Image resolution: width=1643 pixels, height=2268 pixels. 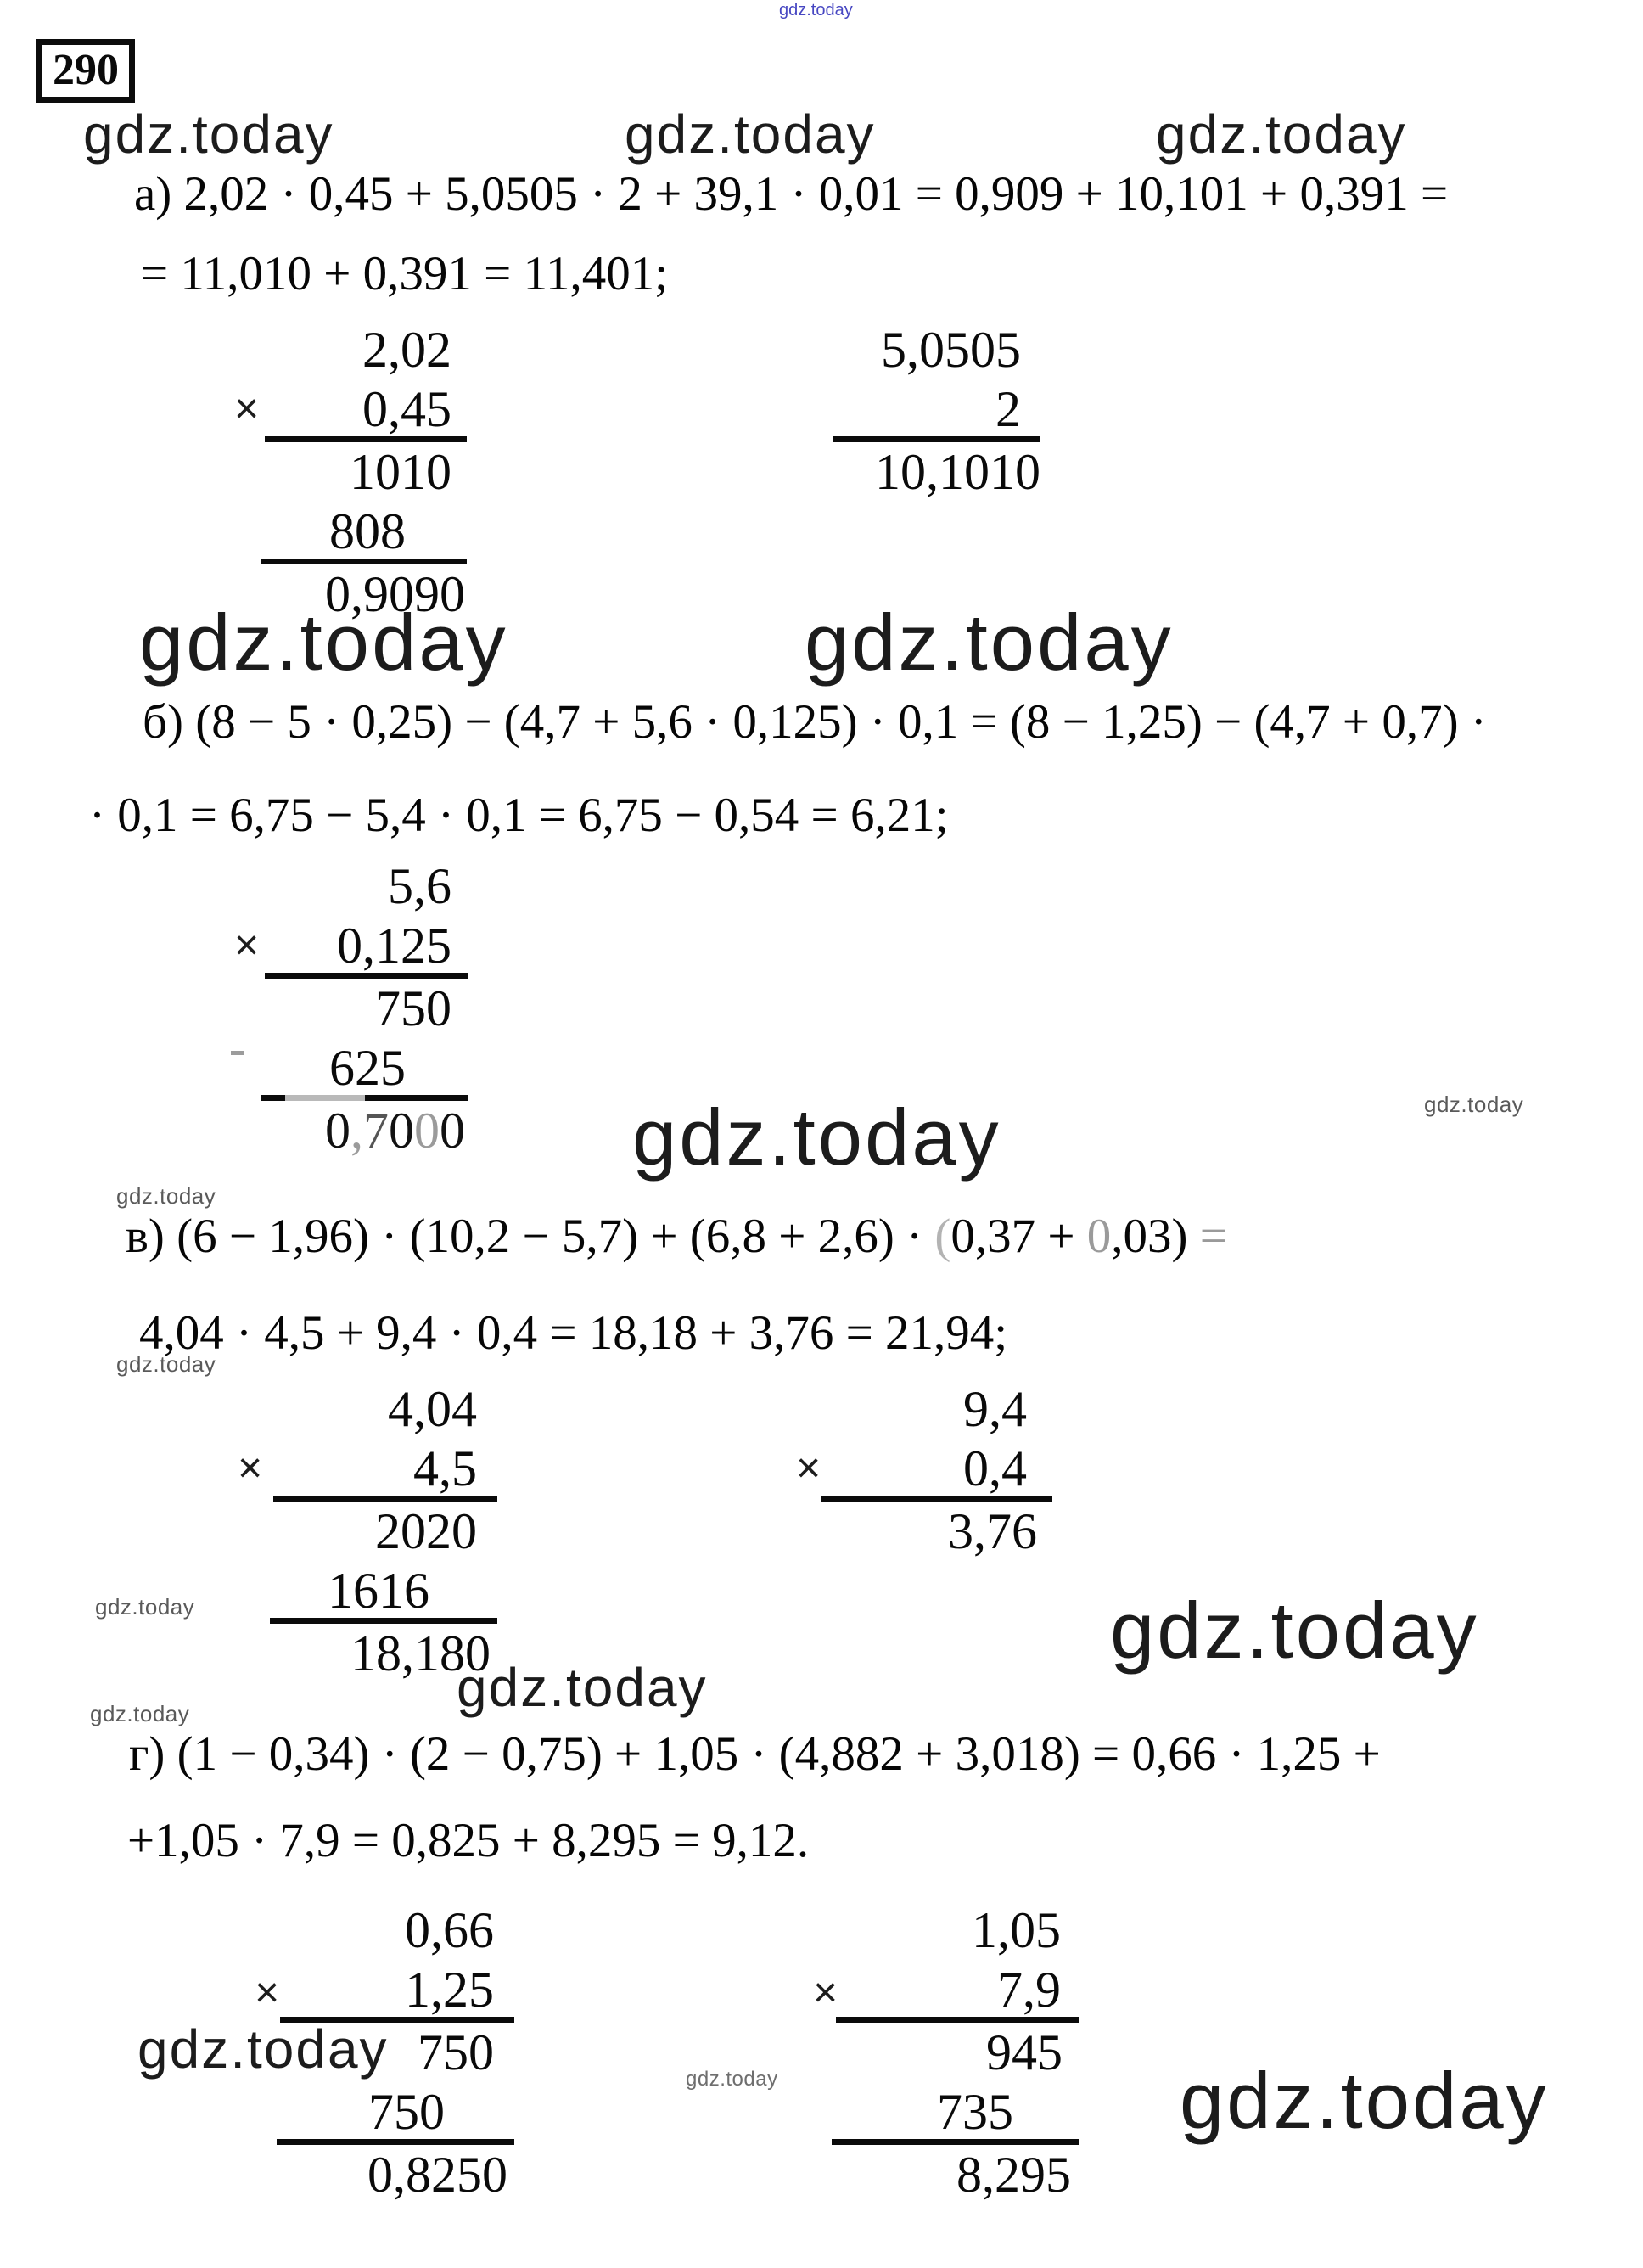 What do you see at coordinates (1008, 409) in the screenshot?
I see `multiplier: 2` at bounding box center [1008, 409].